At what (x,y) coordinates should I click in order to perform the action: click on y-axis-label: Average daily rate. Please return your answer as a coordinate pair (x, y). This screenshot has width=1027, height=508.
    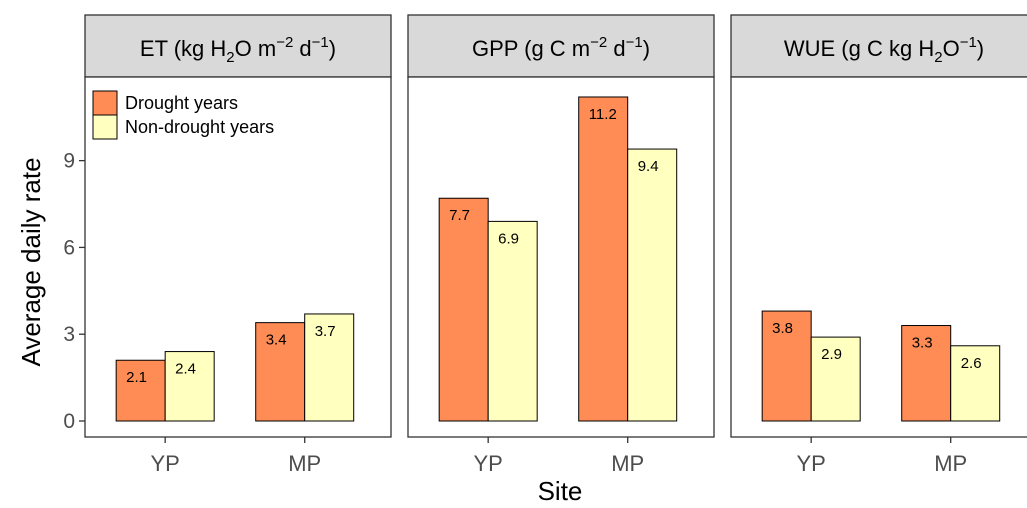
    Looking at the image, I should click on (31, 261).